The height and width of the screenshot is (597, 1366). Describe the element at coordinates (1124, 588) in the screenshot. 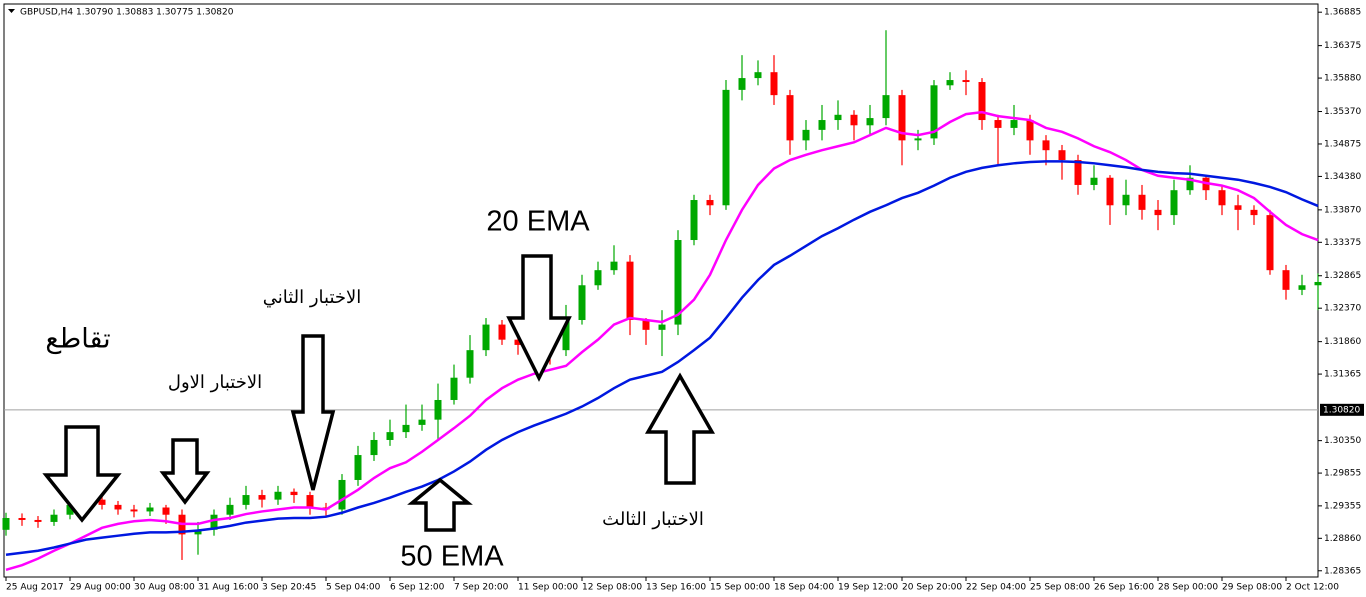

I see `x-tick-label: 26 Sep 16:00` at that location.